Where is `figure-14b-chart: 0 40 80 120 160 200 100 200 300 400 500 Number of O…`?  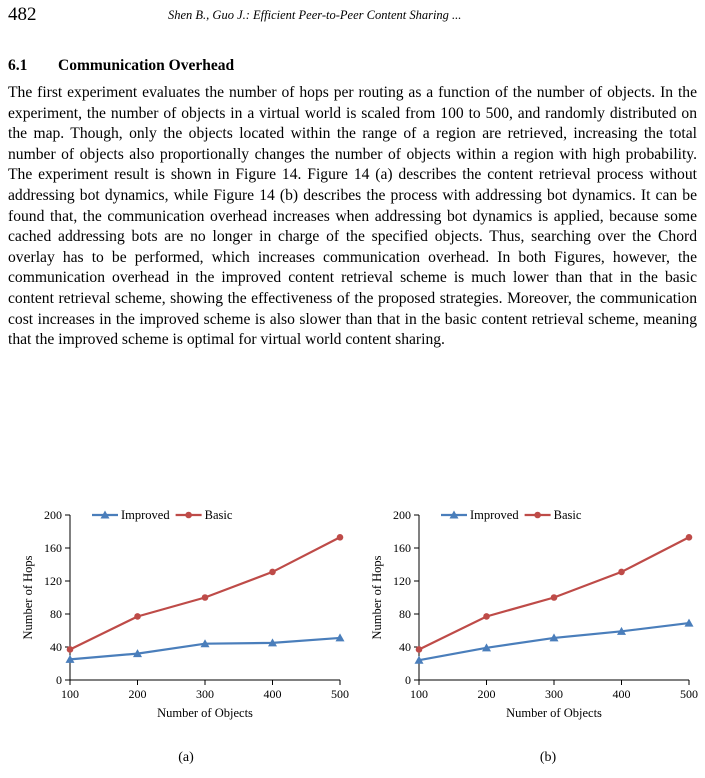
figure-14b-chart: 0 40 80 120 160 200 100 200 300 400 500 Number of O… is located at coordinates (536, 620).